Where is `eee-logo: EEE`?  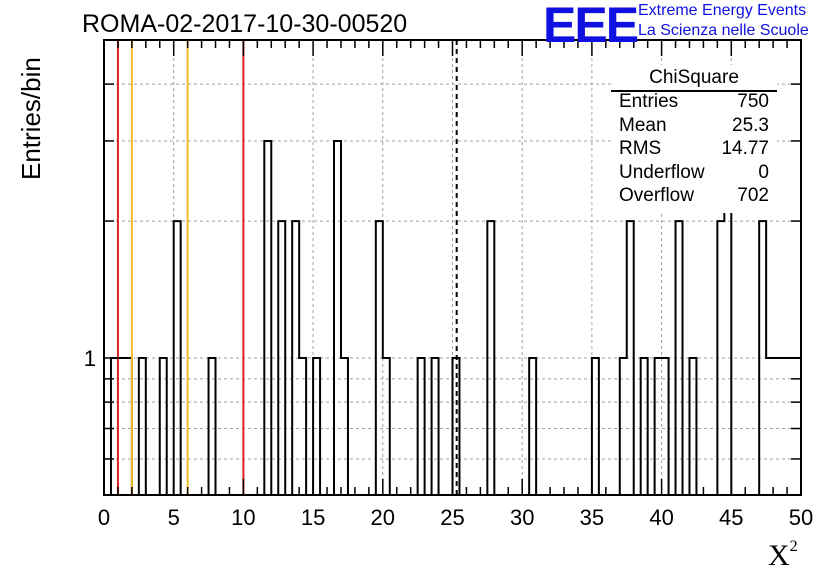
eee-logo: EEE is located at coordinates (591, 26).